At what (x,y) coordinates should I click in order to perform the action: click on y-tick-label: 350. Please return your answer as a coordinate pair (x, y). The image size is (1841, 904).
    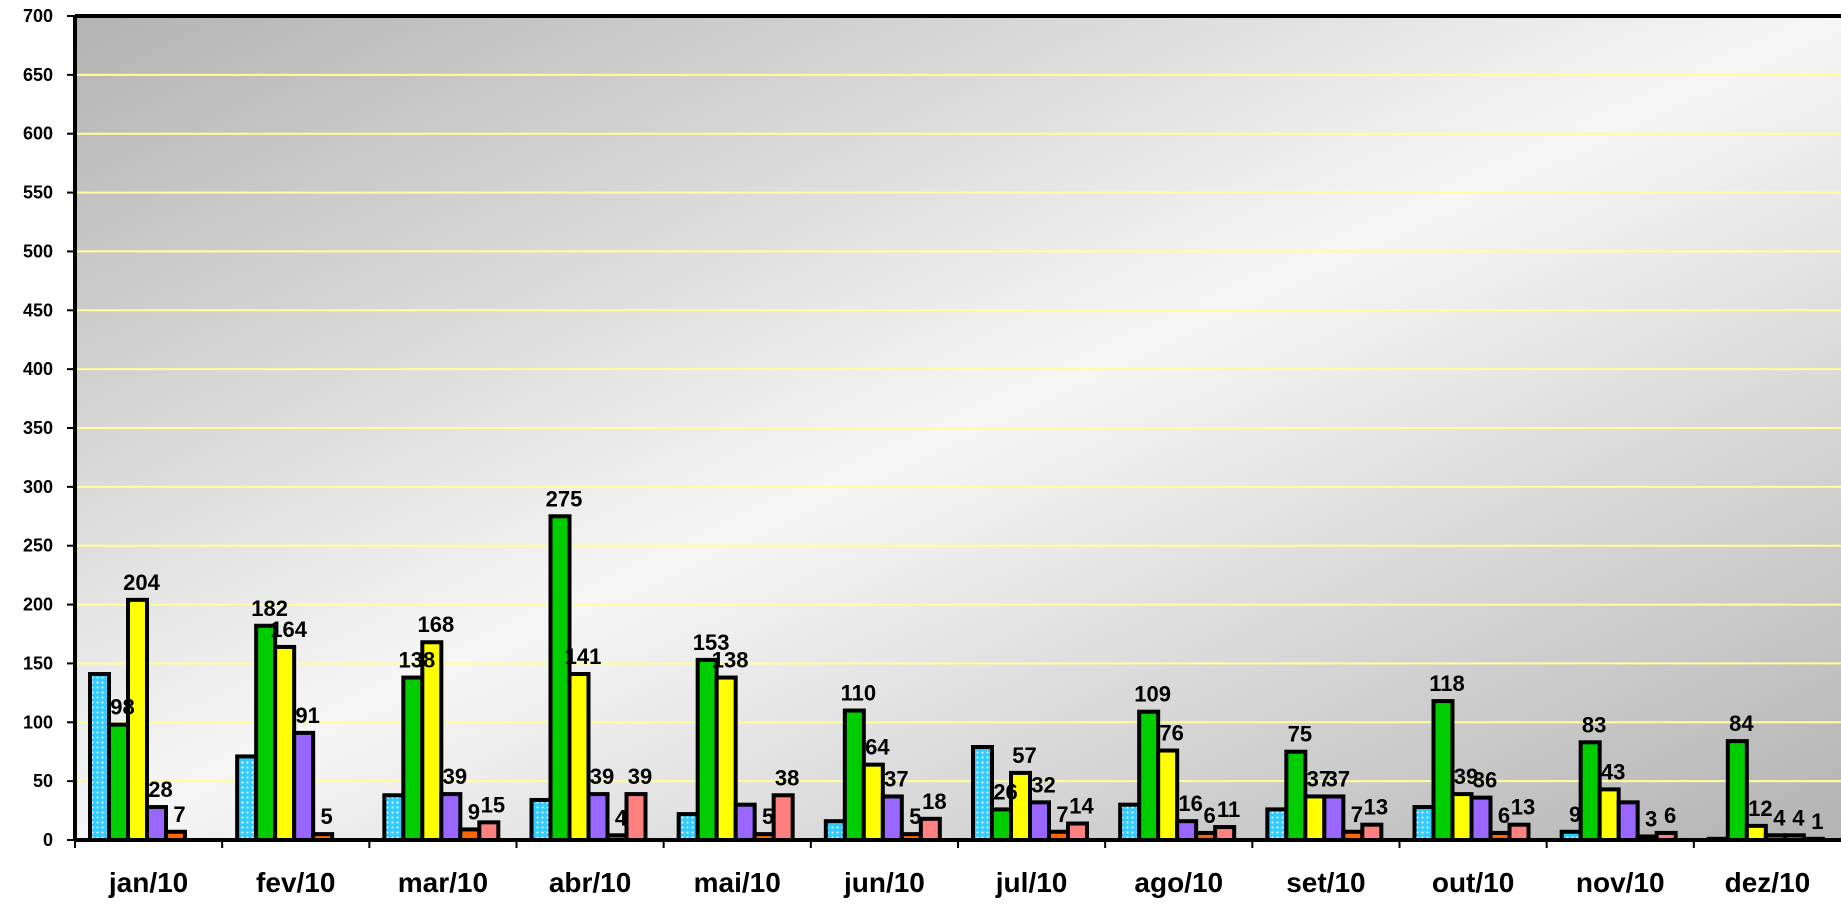
    Looking at the image, I should click on (38, 428).